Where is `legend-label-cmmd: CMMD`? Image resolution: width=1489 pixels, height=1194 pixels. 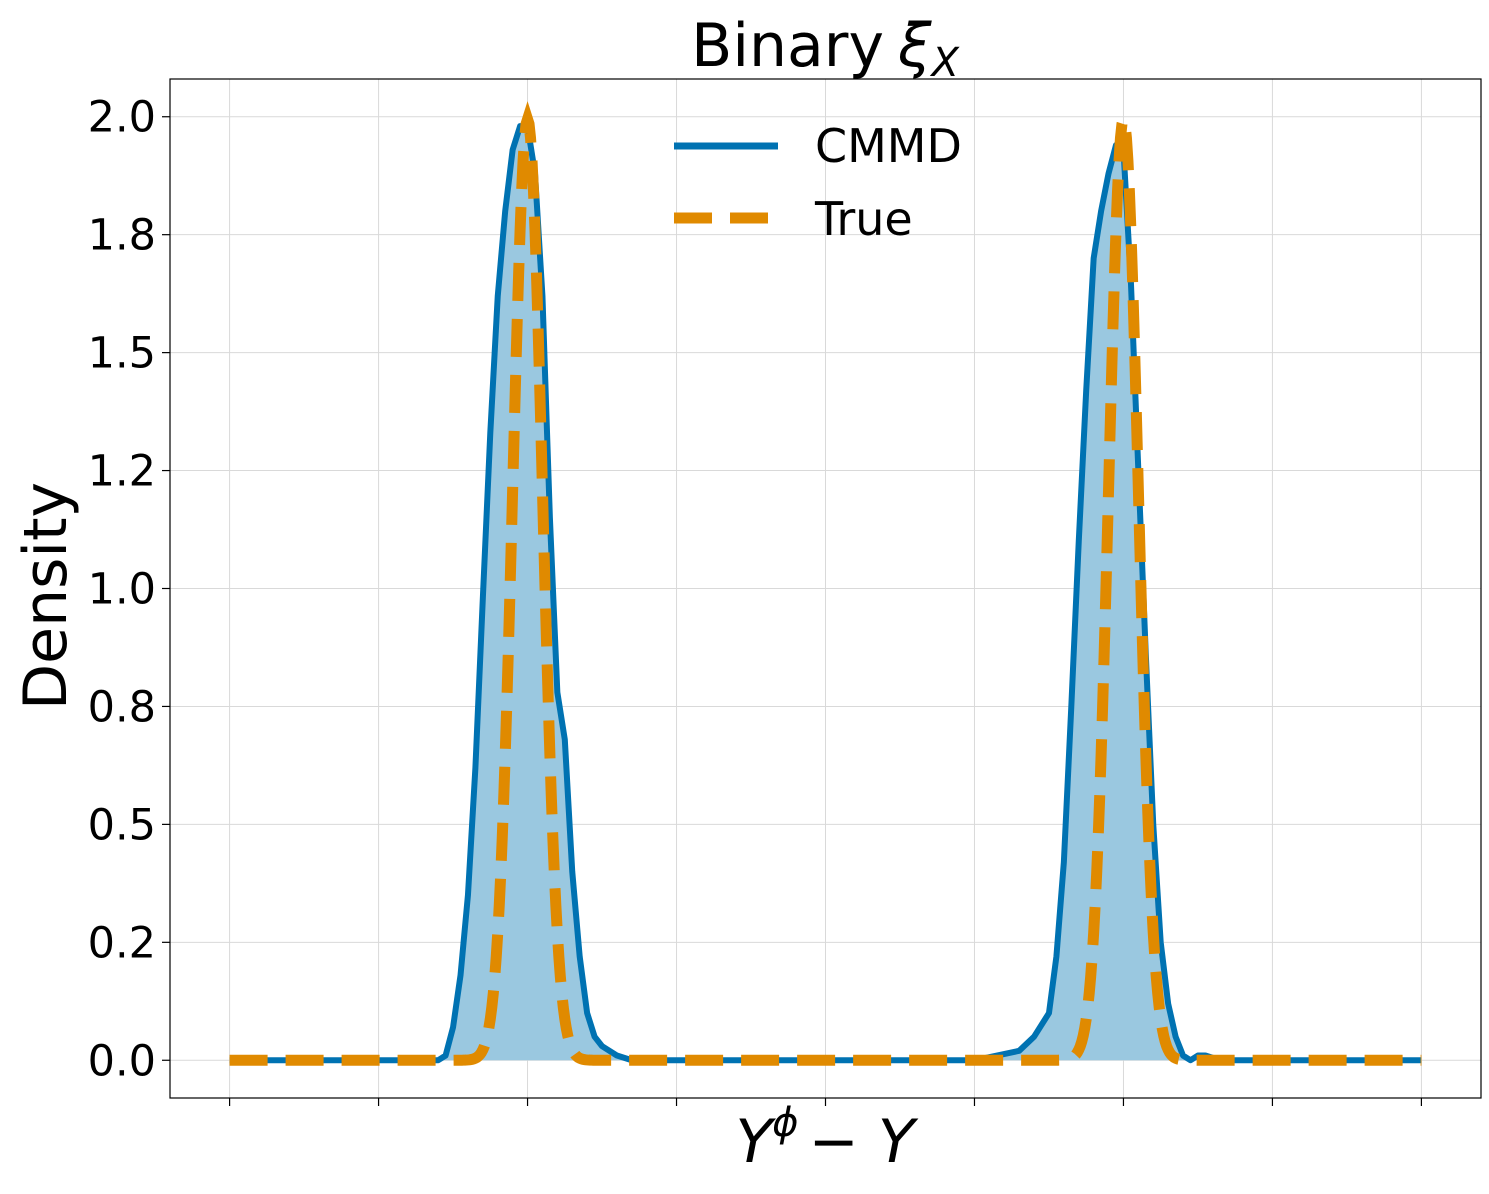
legend-label-cmmd: CMMD is located at coordinates (888, 146).